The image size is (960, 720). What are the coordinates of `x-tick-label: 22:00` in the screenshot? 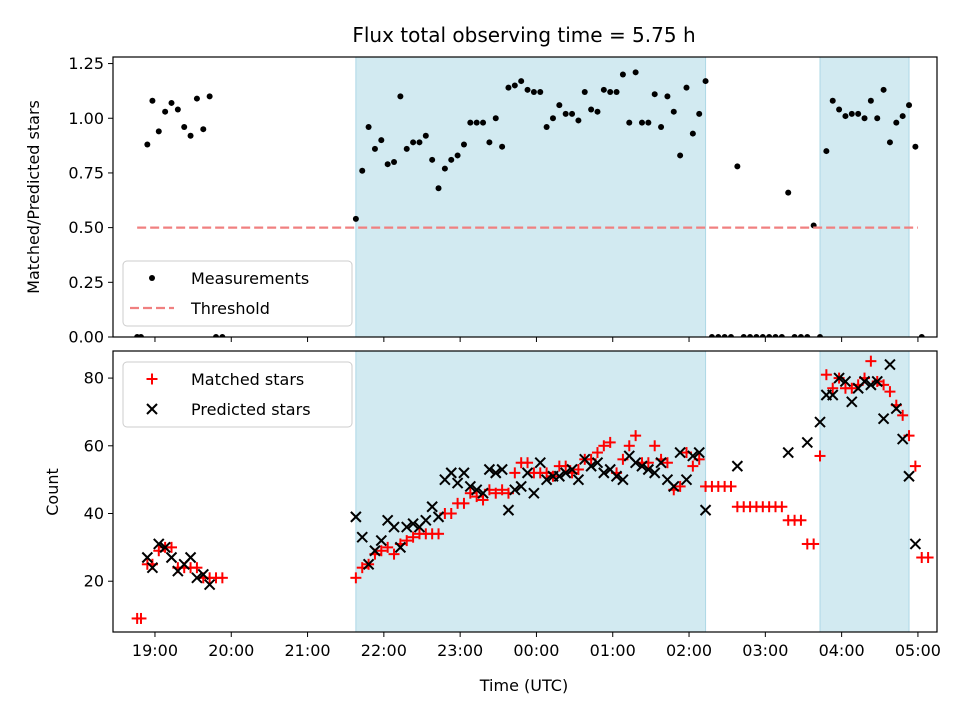 It's located at (384, 650).